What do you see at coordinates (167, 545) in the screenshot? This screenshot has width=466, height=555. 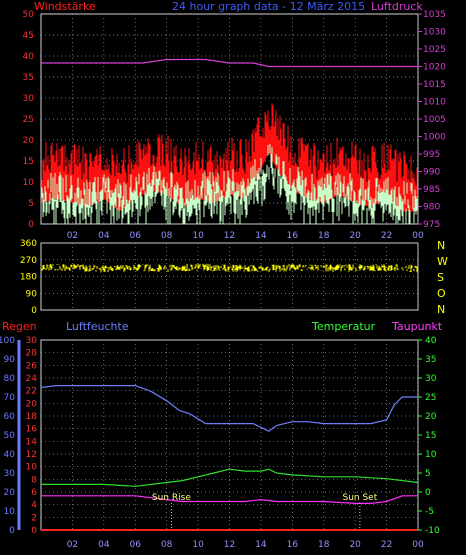 I see `x-tick-lower-08: 08` at bounding box center [167, 545].